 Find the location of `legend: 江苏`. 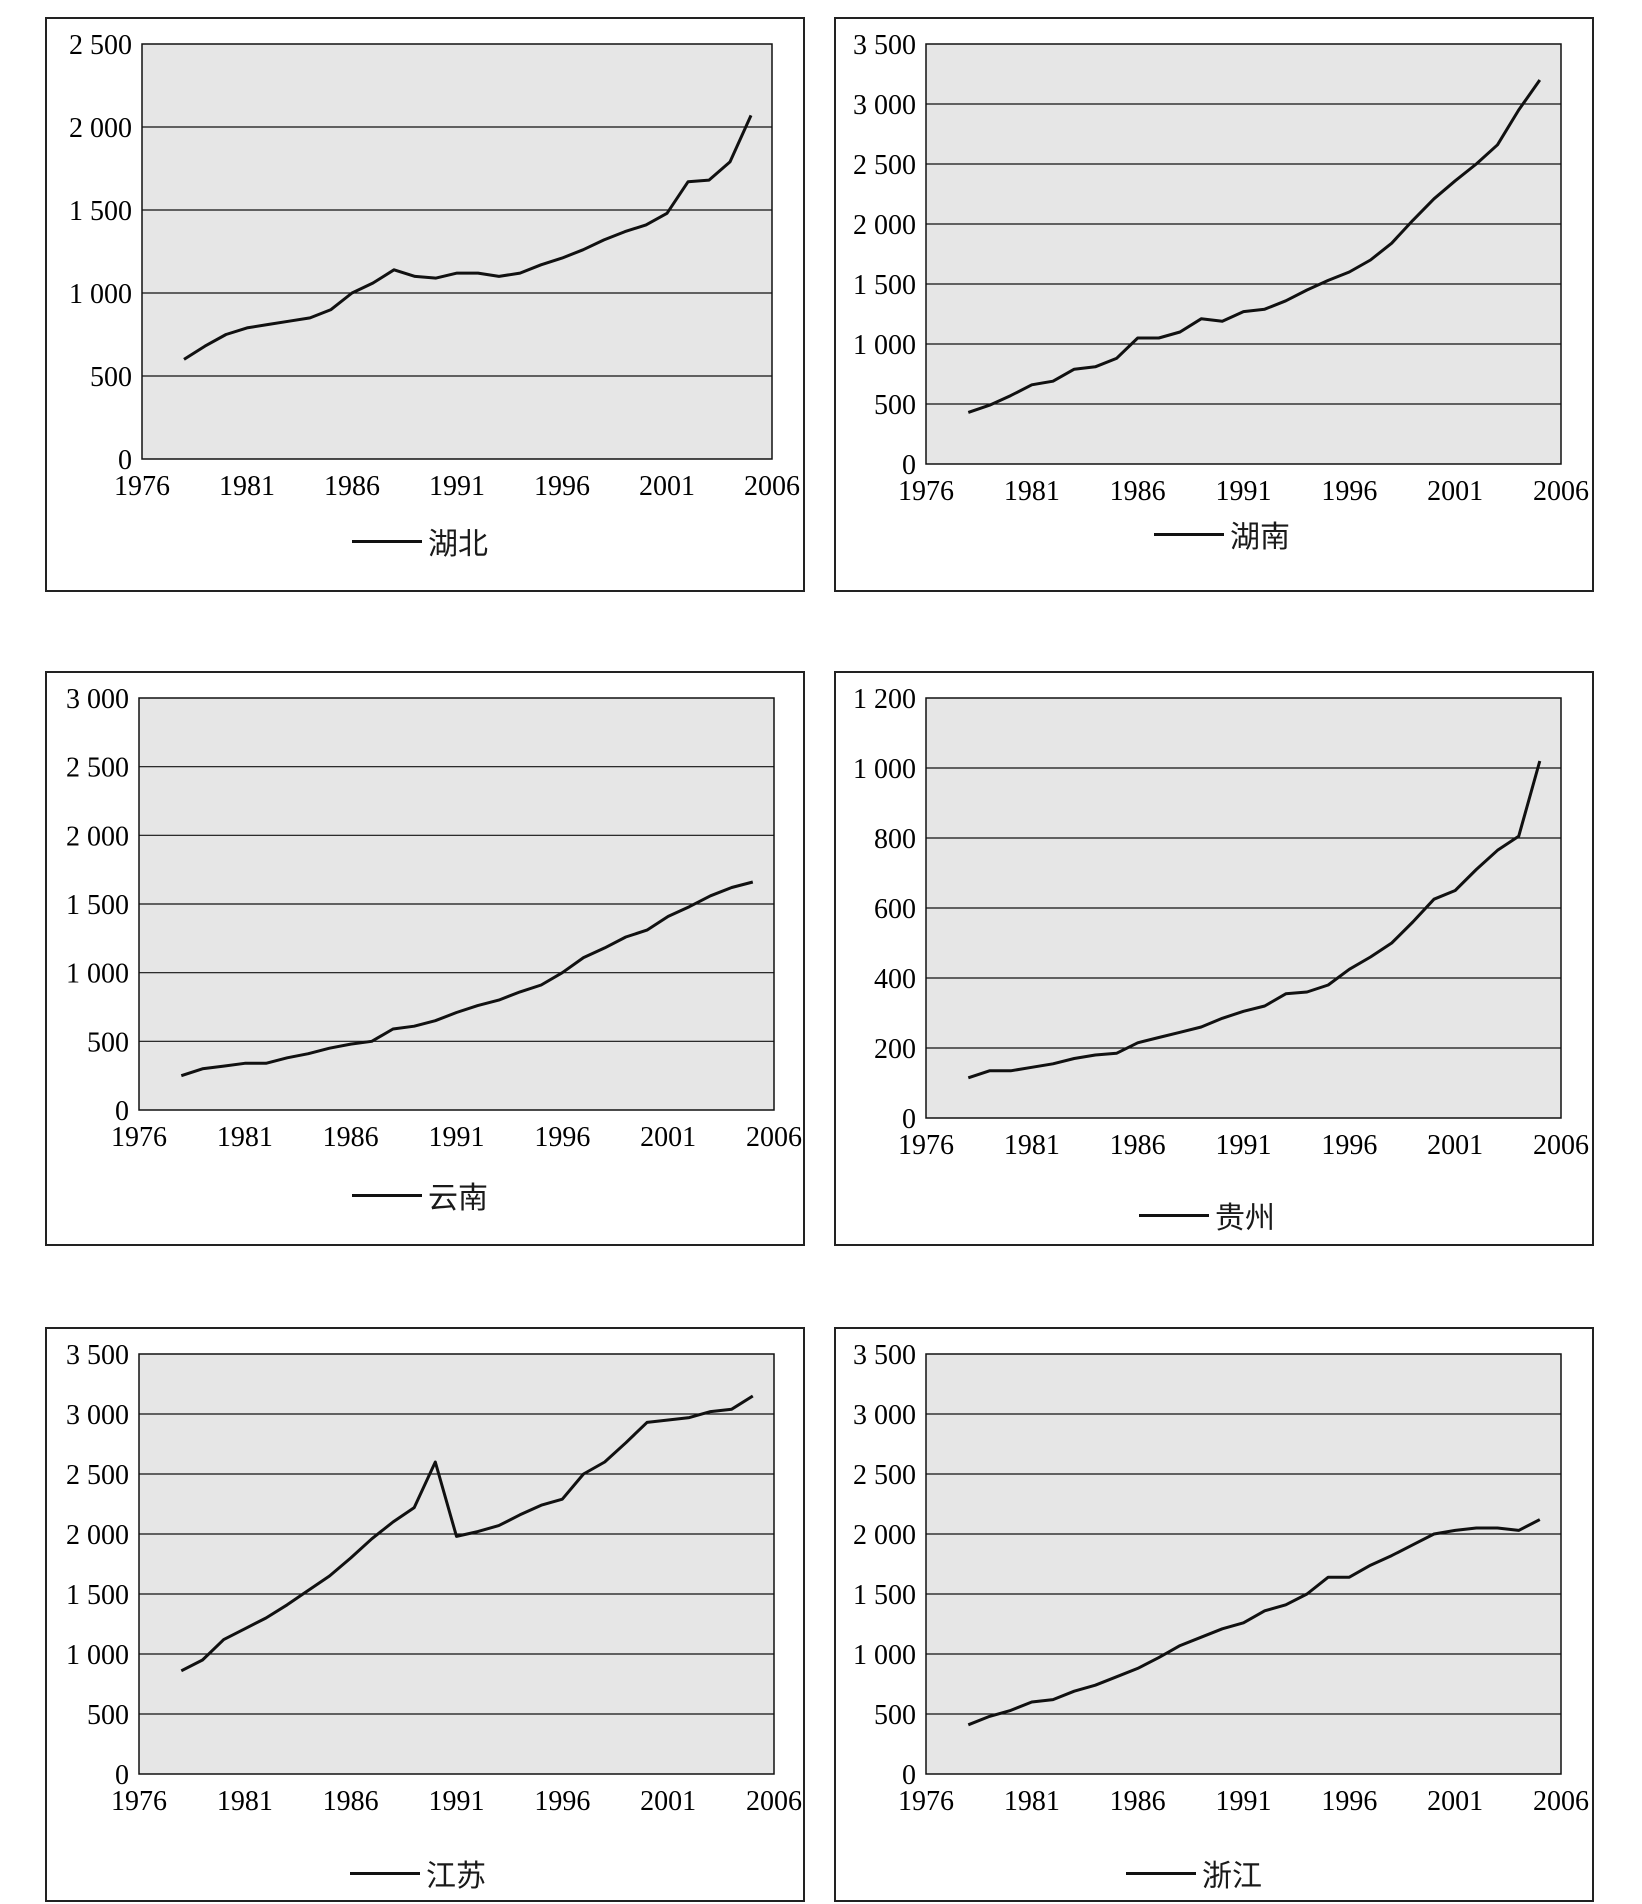

legend: 江苏 is located at coordinates (418, 1873).